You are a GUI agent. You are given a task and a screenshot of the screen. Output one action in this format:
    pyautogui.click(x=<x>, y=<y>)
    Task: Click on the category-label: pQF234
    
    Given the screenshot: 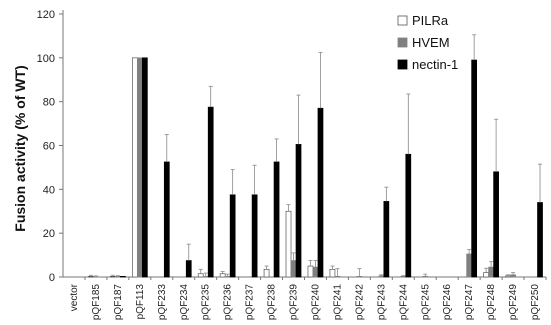 What is the action you would take?
    pyautogui.click(x=184, y=302)
    